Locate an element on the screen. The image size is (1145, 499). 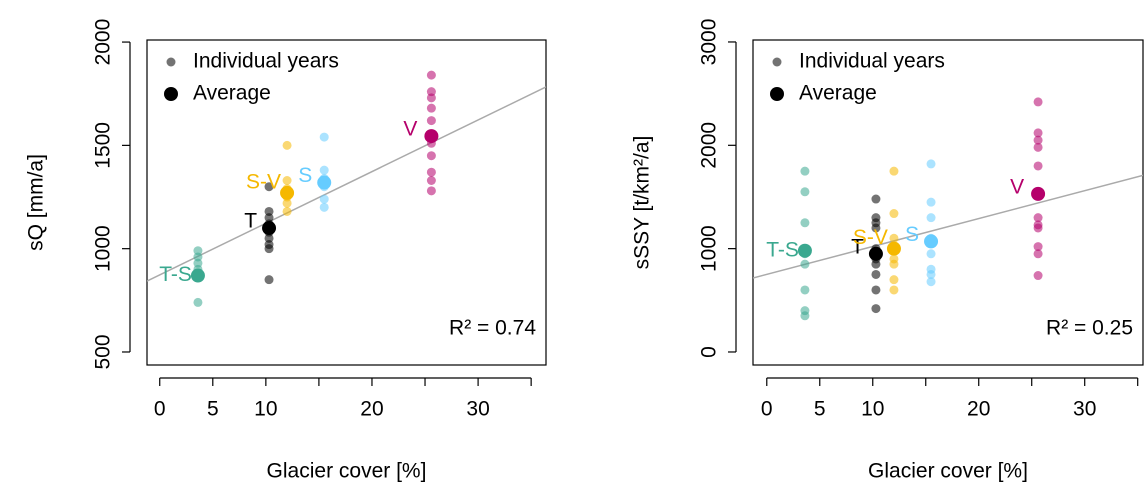
x-tick-label: 5 is located at coordinates (213, 409).